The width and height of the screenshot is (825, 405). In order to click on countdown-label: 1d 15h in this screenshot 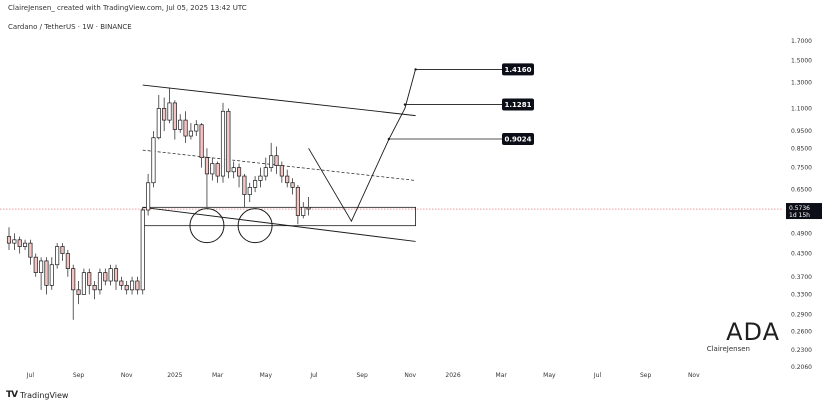, I will do `click(799, 215)`.